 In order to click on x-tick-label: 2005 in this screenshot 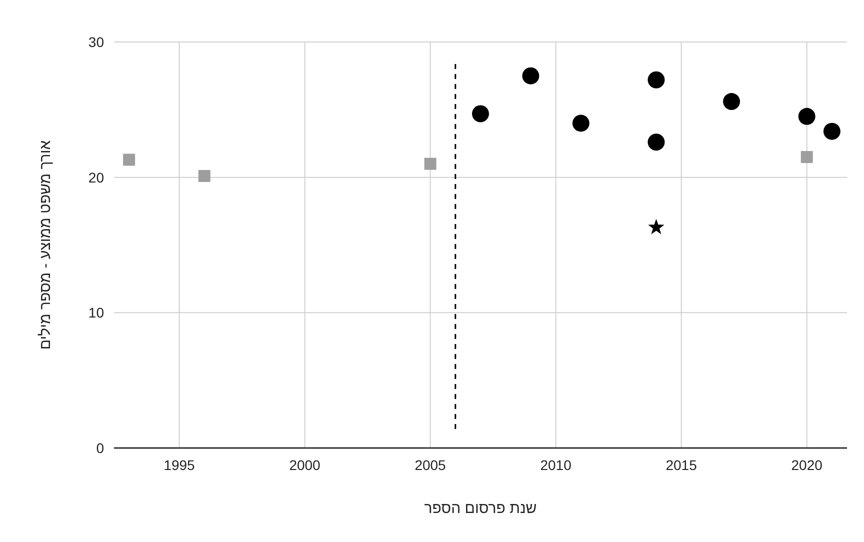, I will do `click(430, 465)`.